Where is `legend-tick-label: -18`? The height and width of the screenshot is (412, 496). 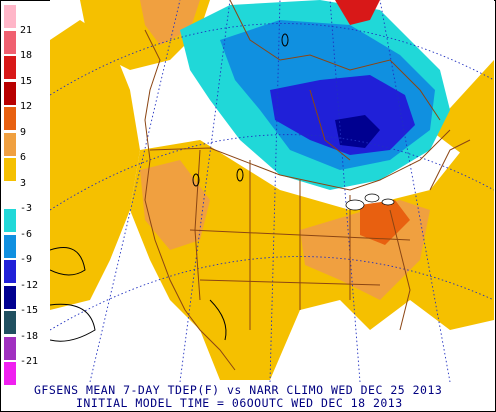
legend-tick-label: -18 is located at coordinates (29, 336).